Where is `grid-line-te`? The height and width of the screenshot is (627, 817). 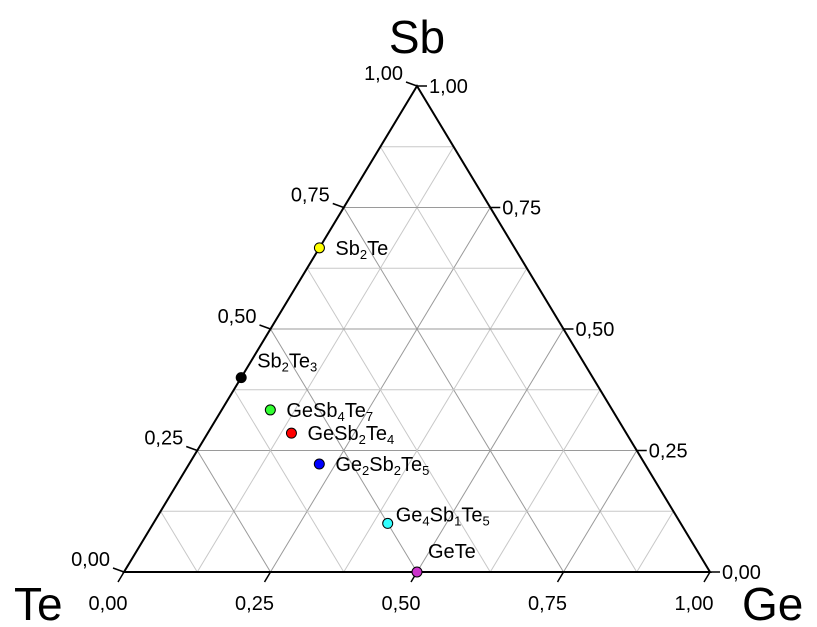 grid-line-te is located at coordinates (179, 541).